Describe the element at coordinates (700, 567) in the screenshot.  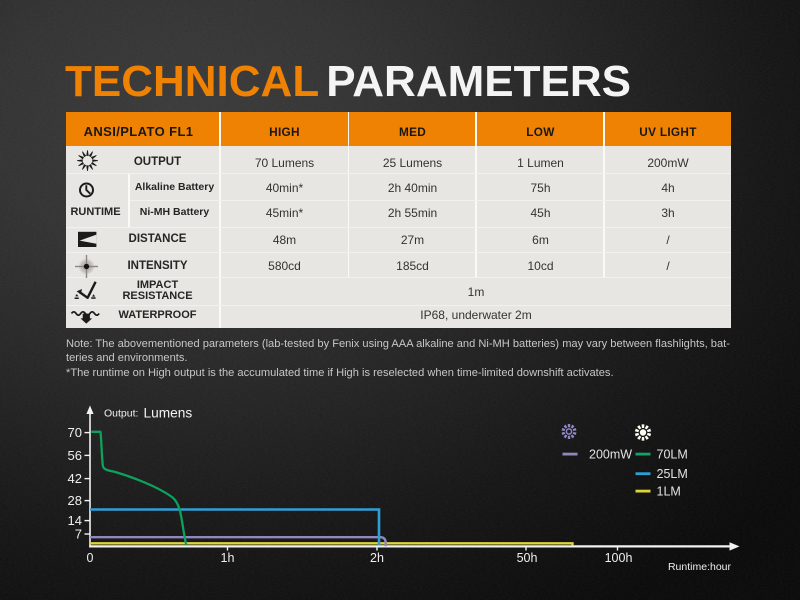
I see `svg-text: Runtime:hour` at that location.